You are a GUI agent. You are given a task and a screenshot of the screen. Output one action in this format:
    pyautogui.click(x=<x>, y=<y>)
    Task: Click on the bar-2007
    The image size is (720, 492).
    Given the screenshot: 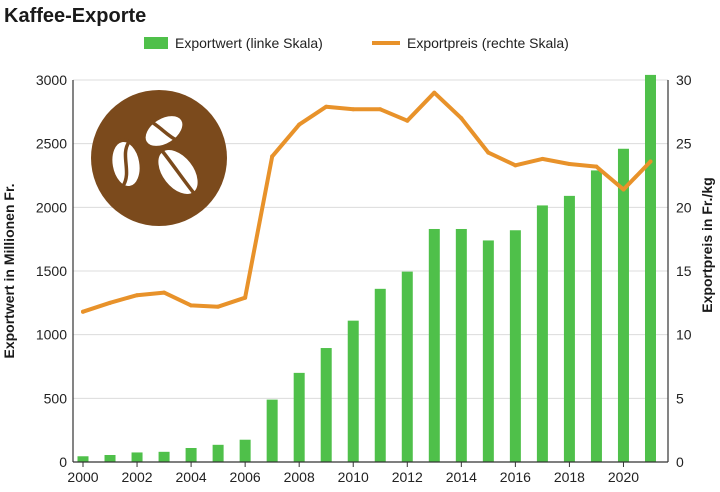 What is the action you would take?
    pyautogui.click(x=272, y=430)
    